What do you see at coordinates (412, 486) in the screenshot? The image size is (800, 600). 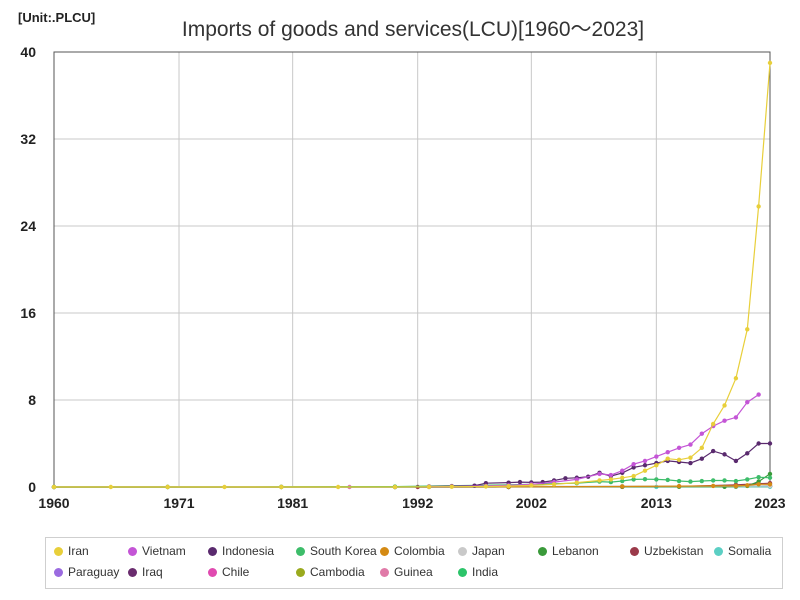 I see `series-colombia` at bounding box center [412, 486].